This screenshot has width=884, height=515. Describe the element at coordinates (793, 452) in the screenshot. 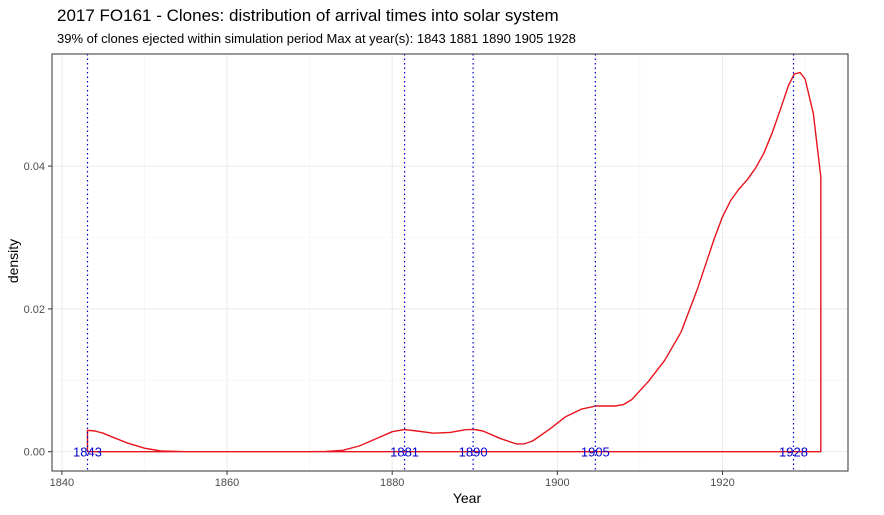

I see `peak-year-label: 1928` at that location.